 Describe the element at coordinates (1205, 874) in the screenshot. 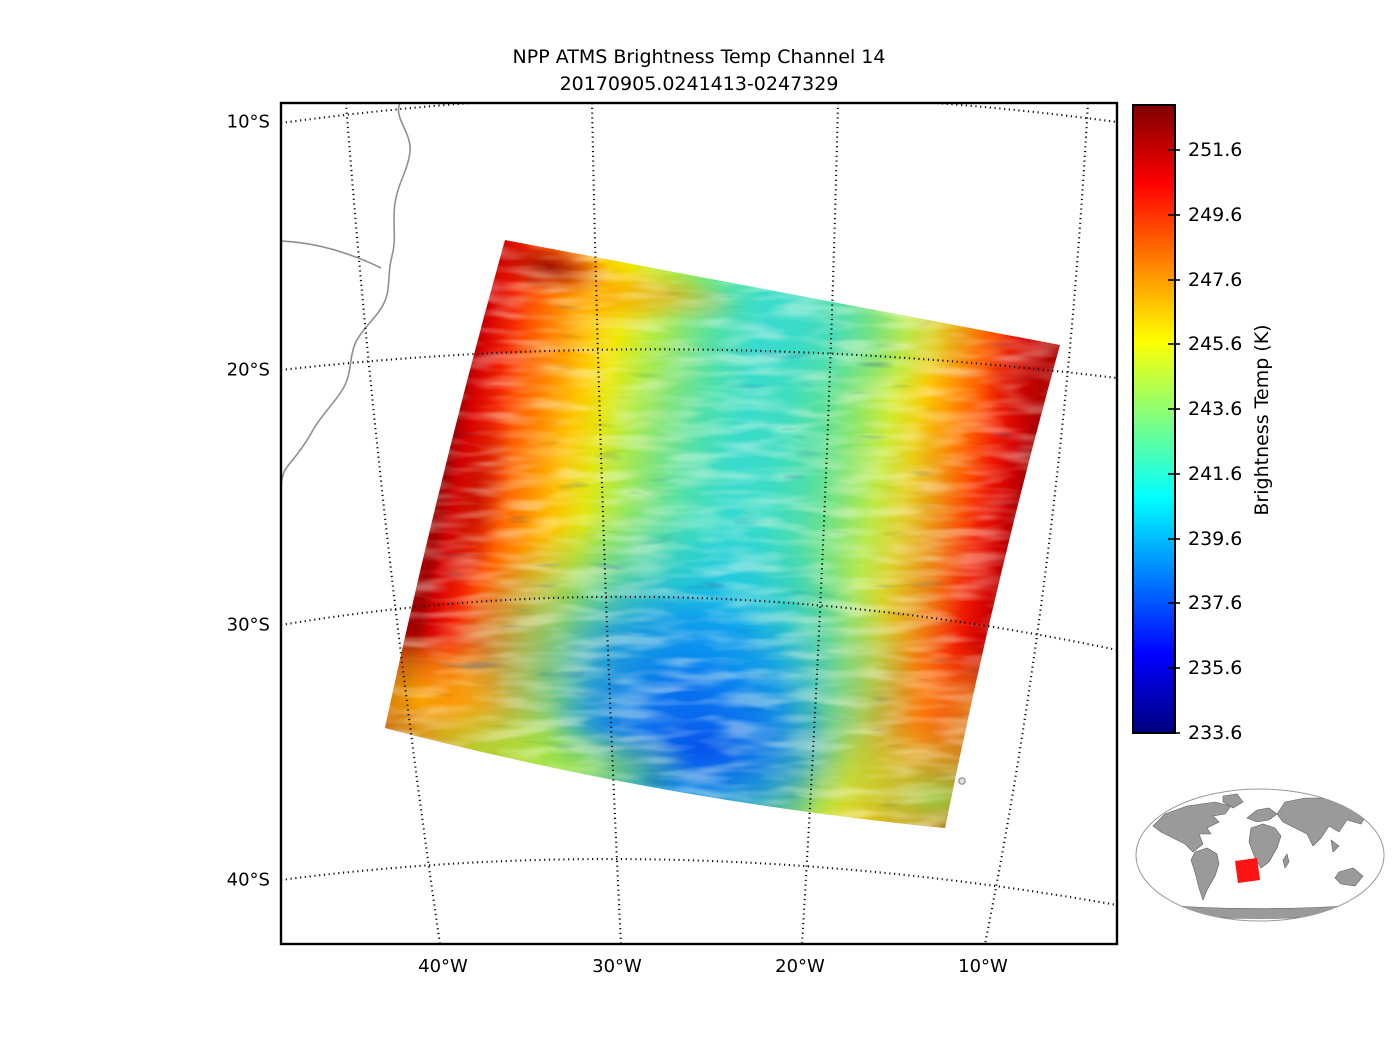

I see `inset-south-america` at that location.